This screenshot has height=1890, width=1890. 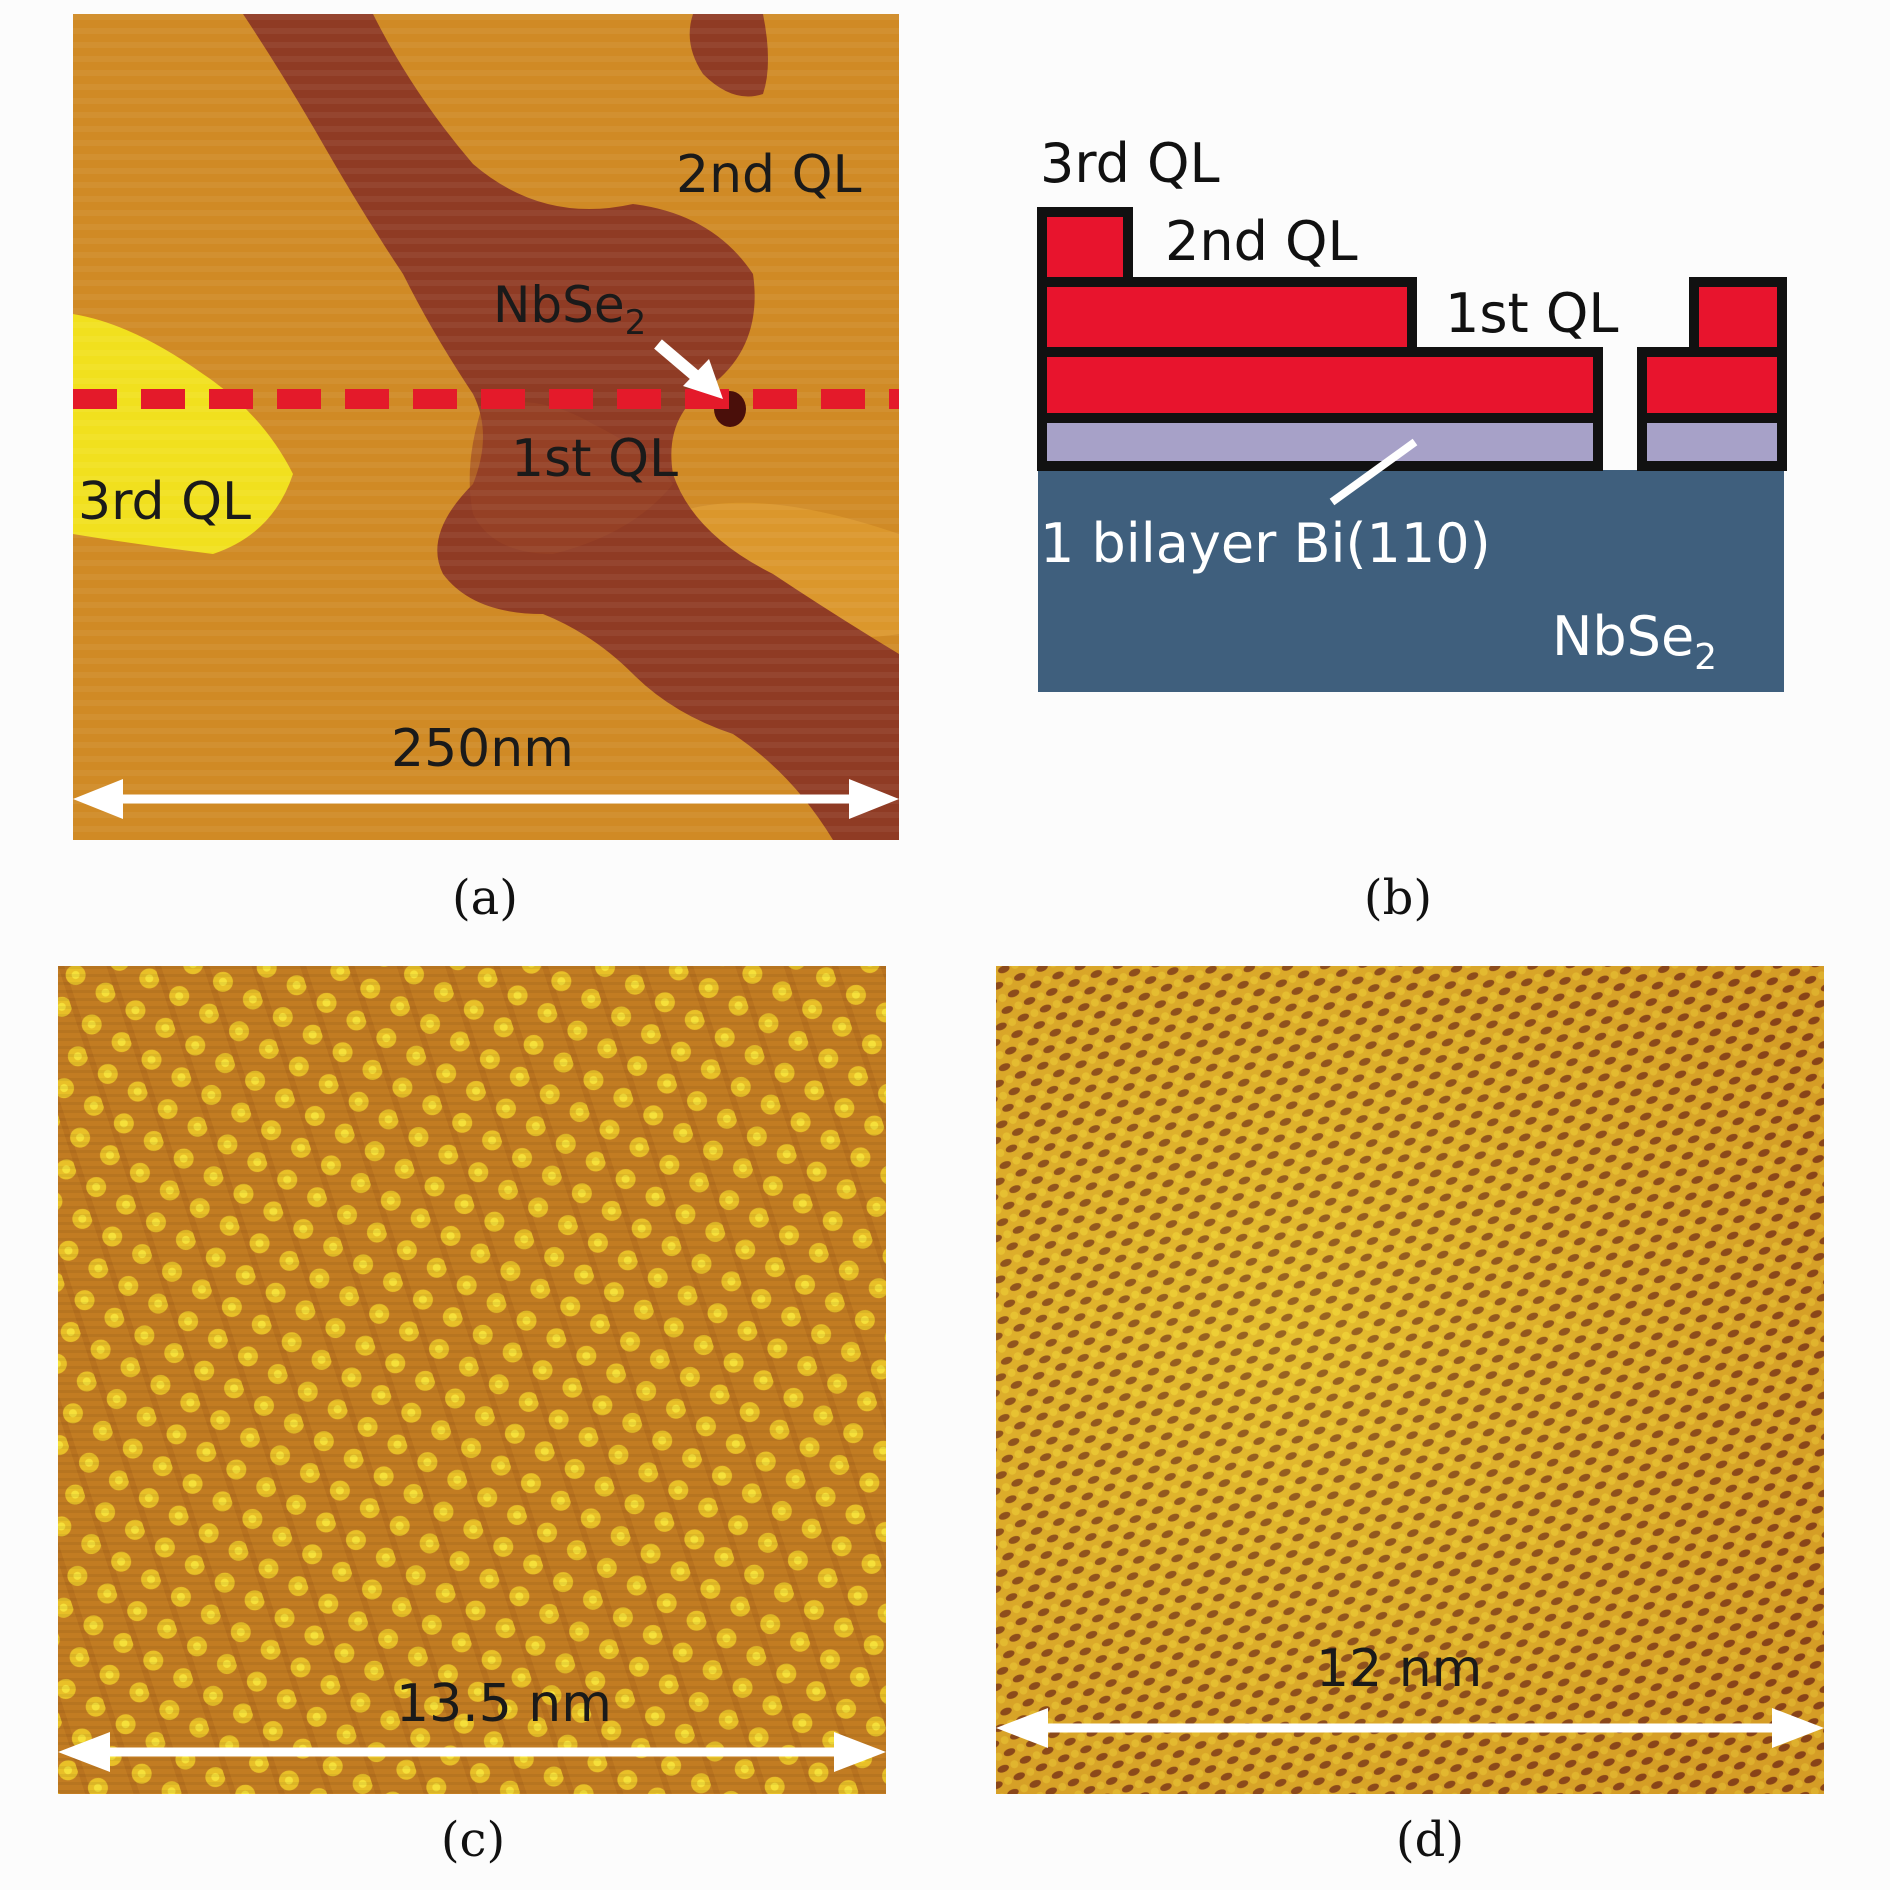 I want to click on label-bilayer: 1 bilayer Bi(110), so click(x=1265, y=543).